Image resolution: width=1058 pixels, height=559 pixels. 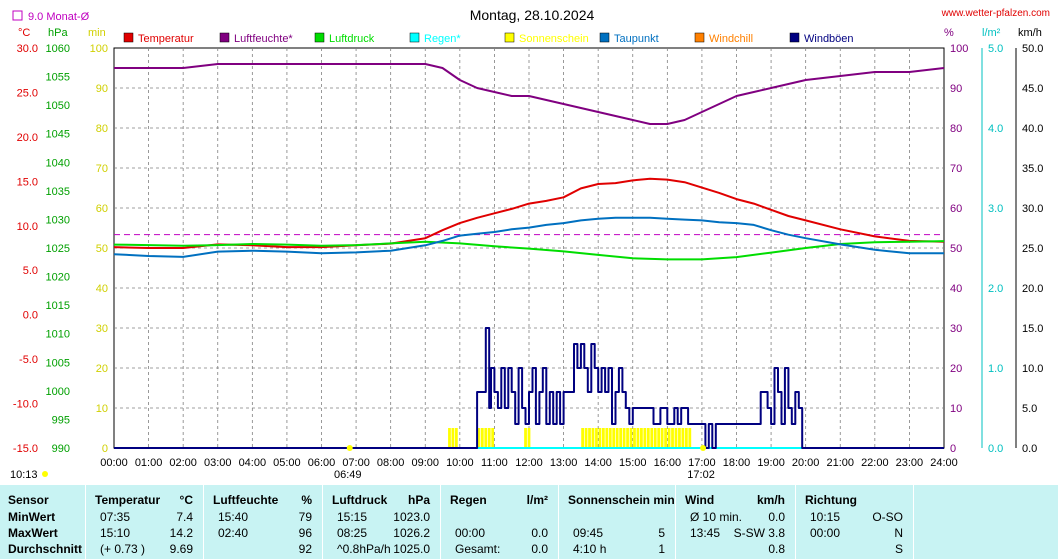 What do you see at coordinates (28, 500) in the screenshot?
I see `table-header: Sensor` at bounding box center [28, 500].